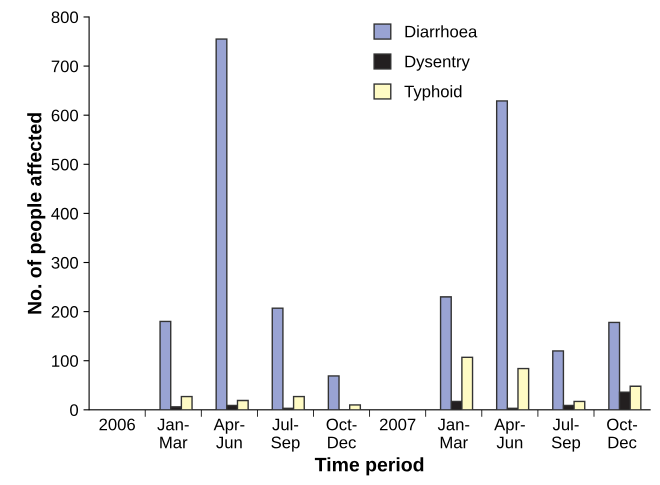 The width and height of the screenshot is (660, 485). Describe the element at coordinates (65, 361) in the screenshot. I see `y-tick-label: 100` at that location.